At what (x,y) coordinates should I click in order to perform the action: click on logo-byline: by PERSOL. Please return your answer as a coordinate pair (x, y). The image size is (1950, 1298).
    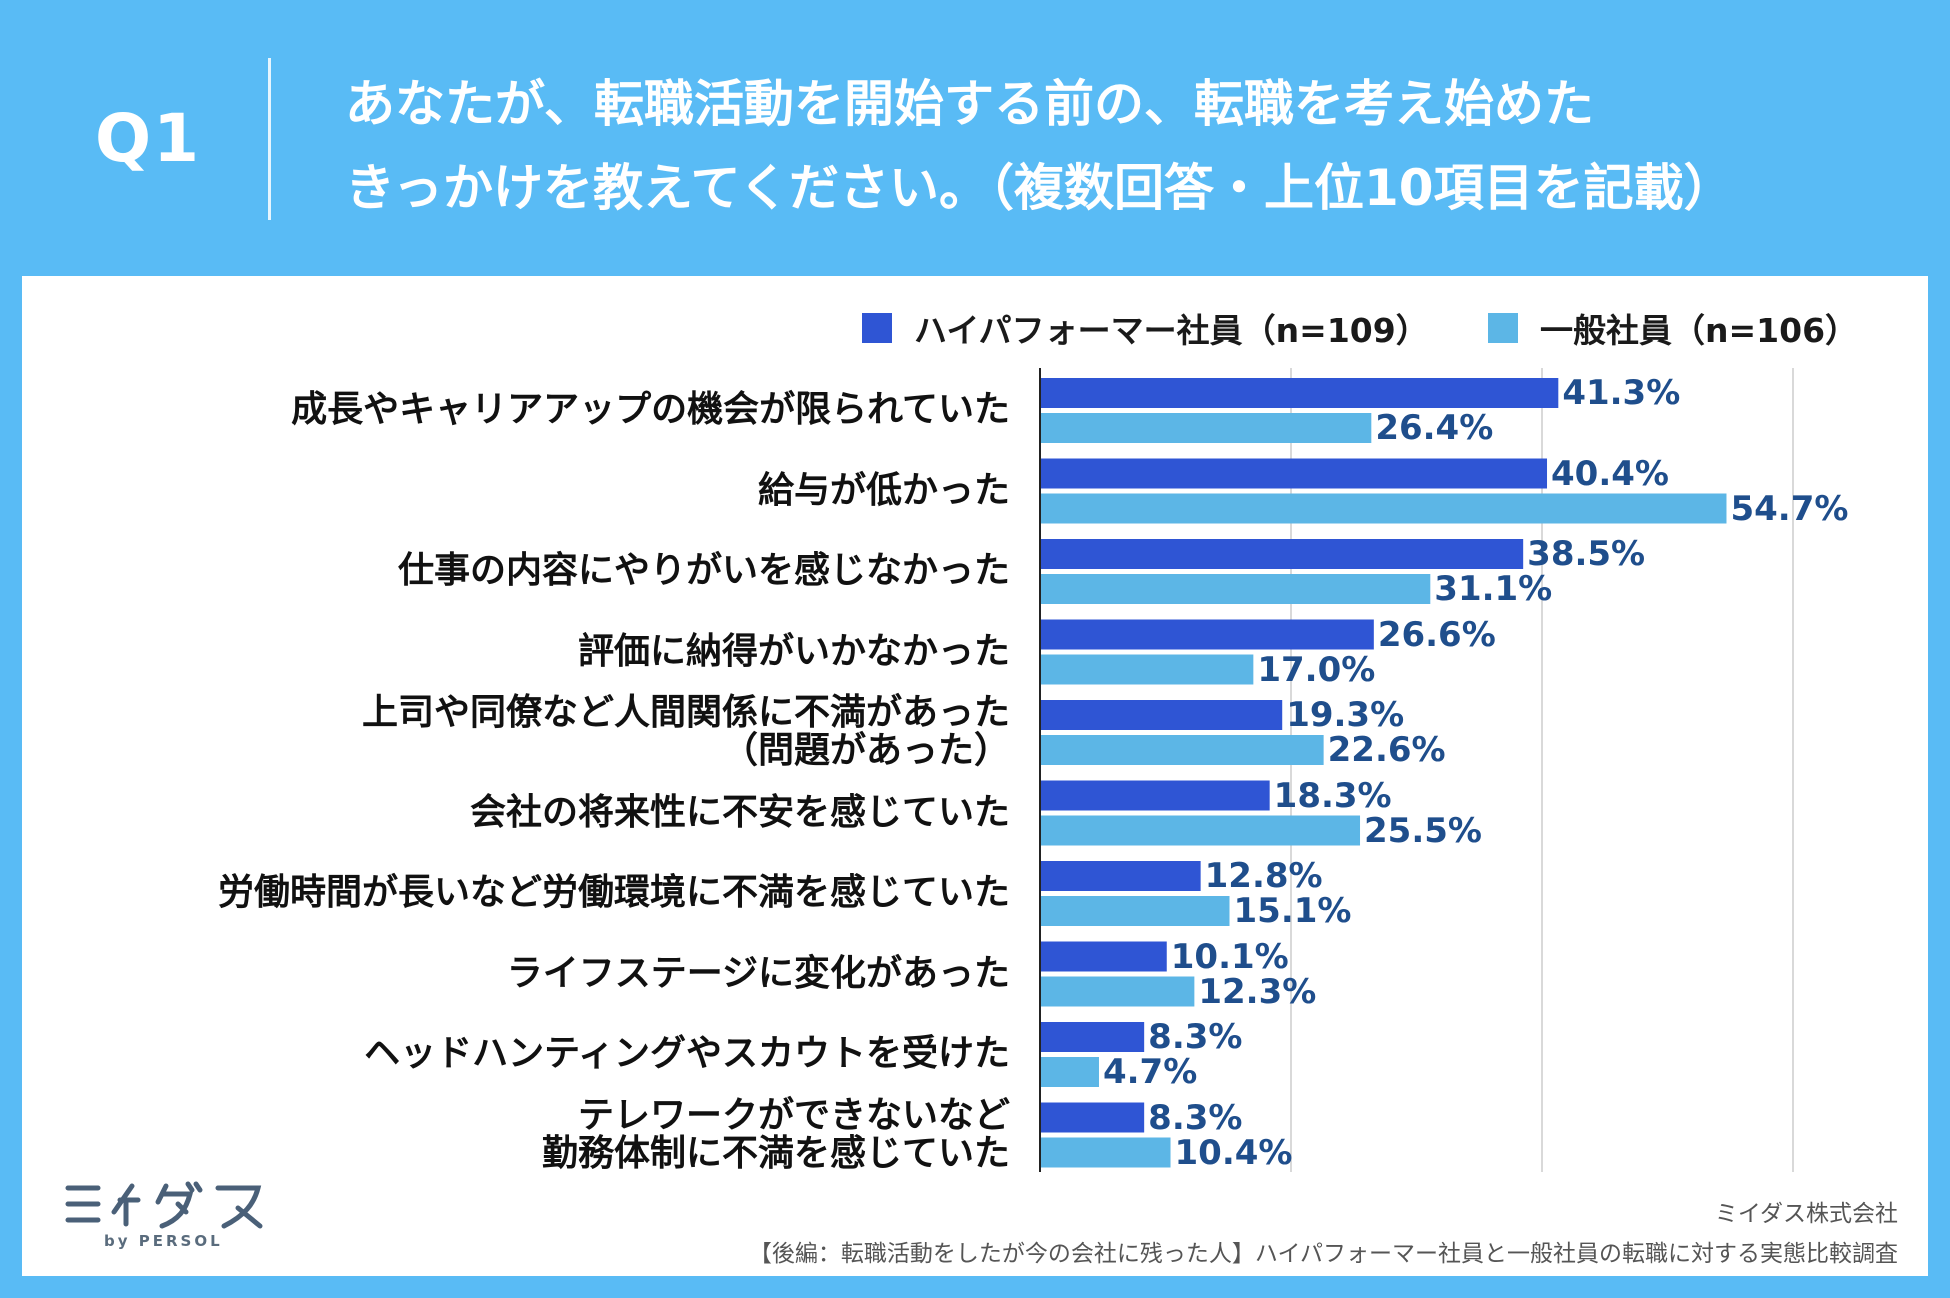
    Looking at the image, I should click on (163, 1241).